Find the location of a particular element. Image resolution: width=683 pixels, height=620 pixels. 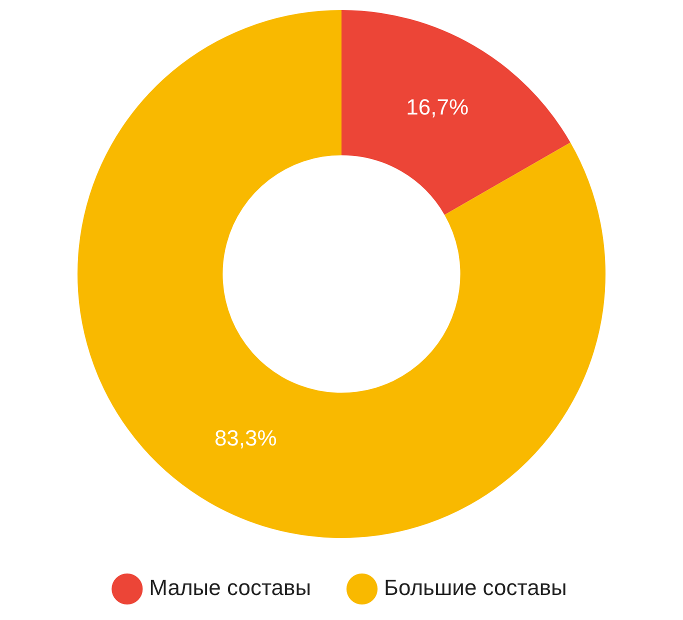

legend-label: Большие составы is located at coordinates (475, 587).